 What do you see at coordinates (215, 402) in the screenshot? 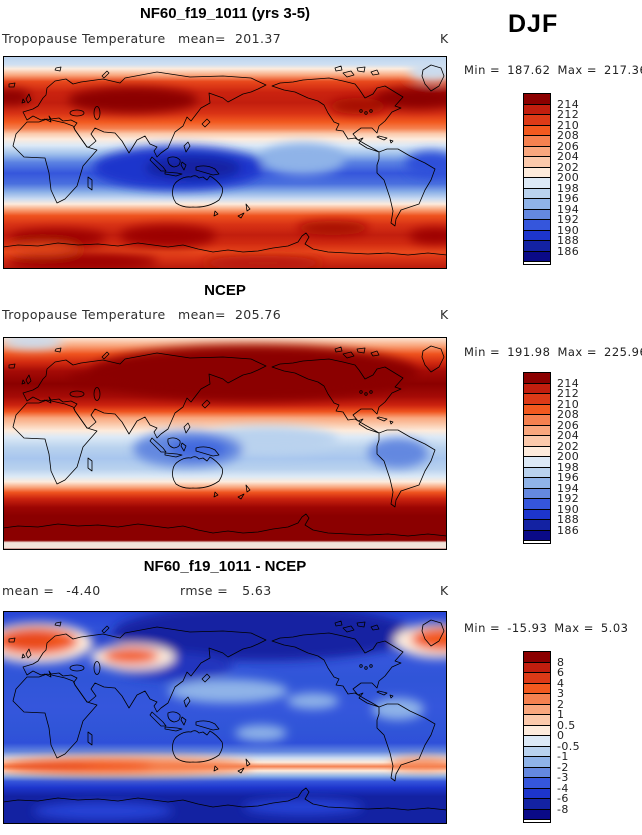
I see `ncep-field-blobs` at bounding box center [215, 402].